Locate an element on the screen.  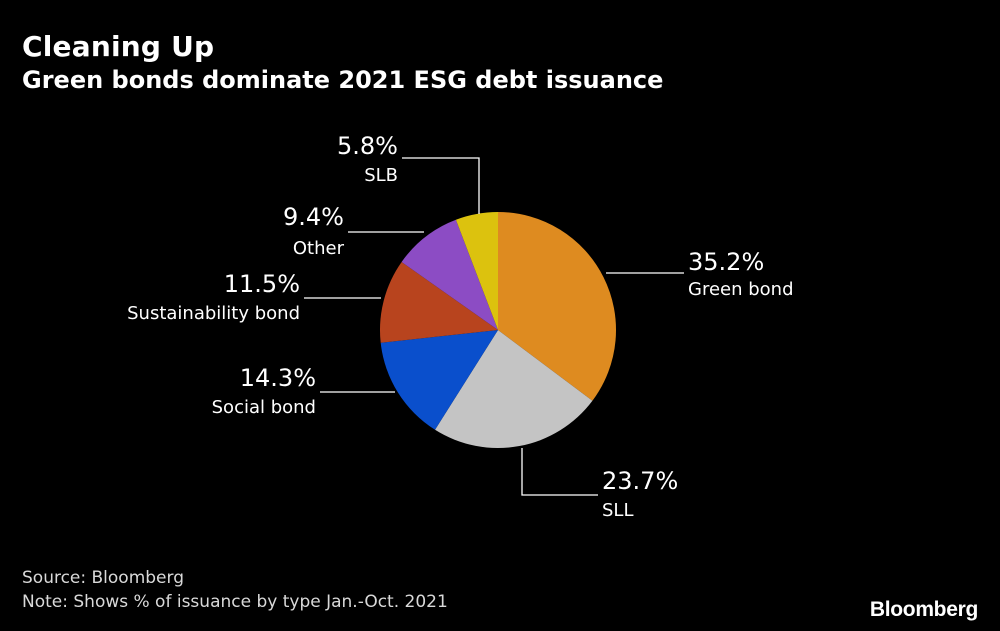
pie-slices is located at coordinates (497, 330).